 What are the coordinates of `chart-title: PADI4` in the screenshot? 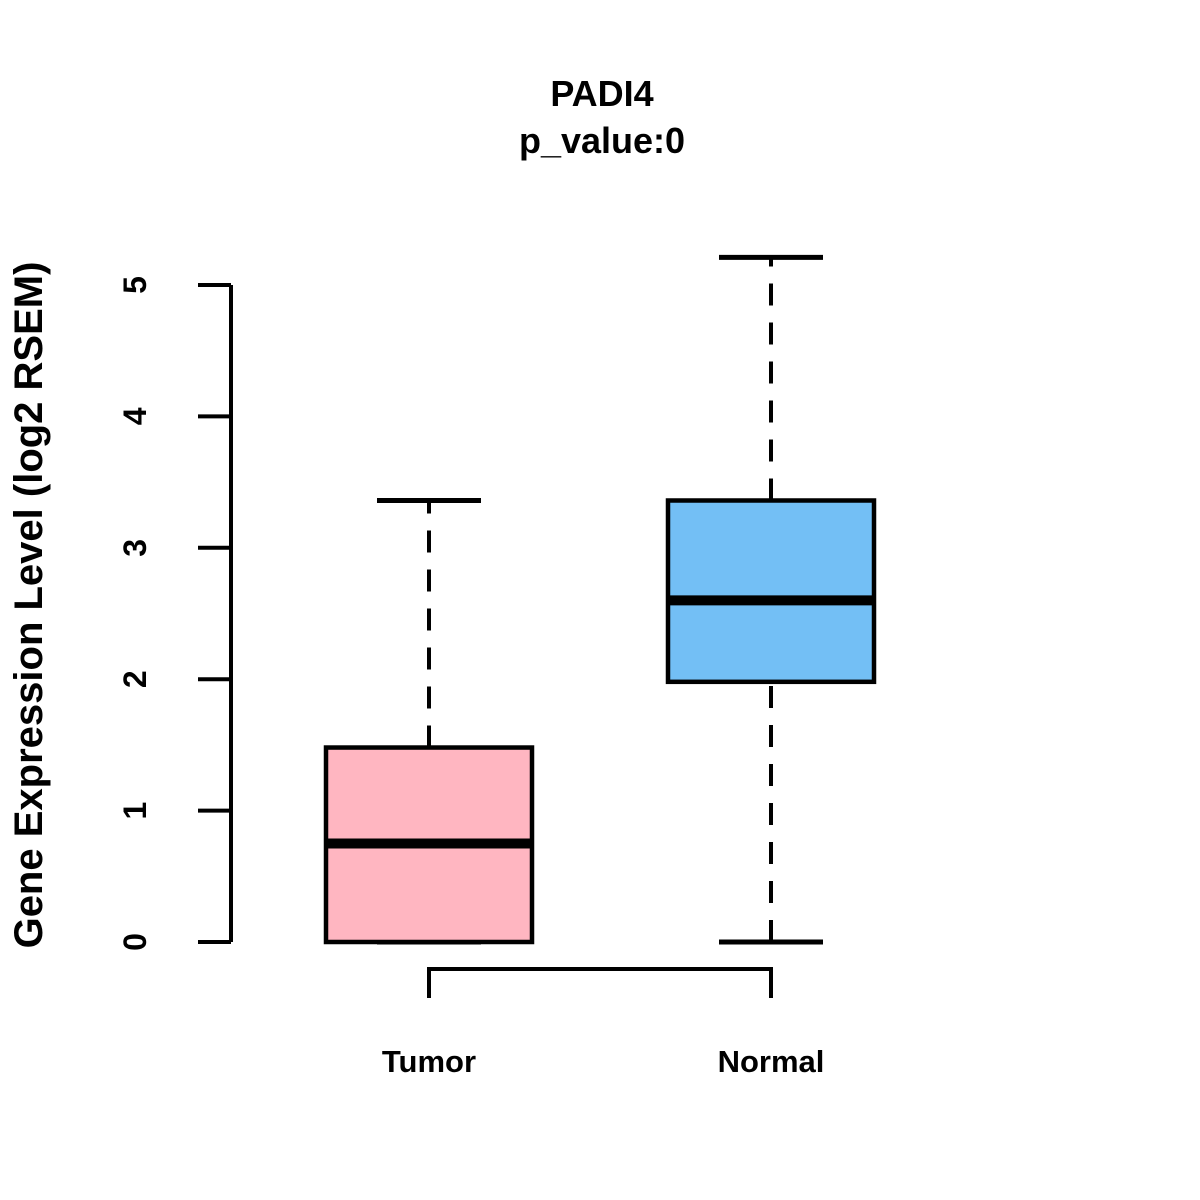 It's located at (601, 93).